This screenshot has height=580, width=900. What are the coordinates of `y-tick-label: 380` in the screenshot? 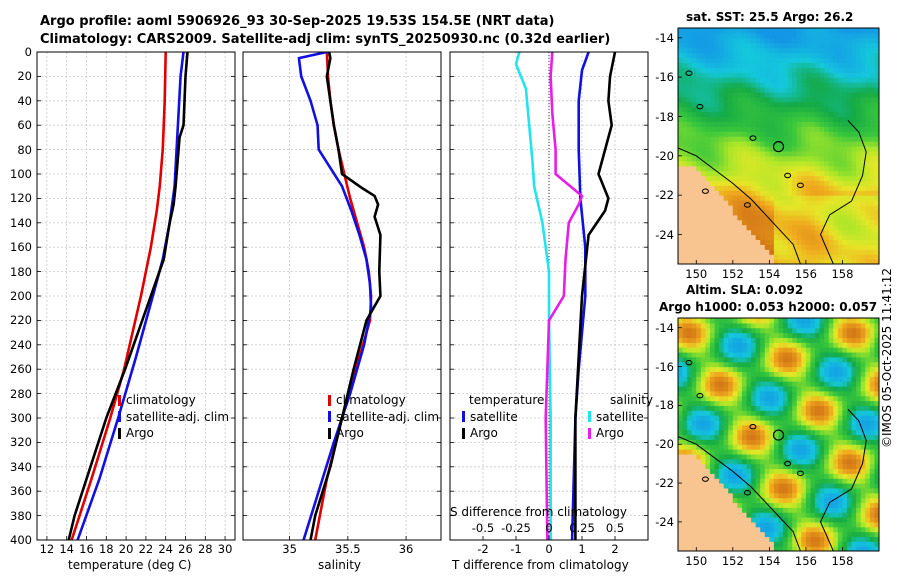 It's located at (21, 515).